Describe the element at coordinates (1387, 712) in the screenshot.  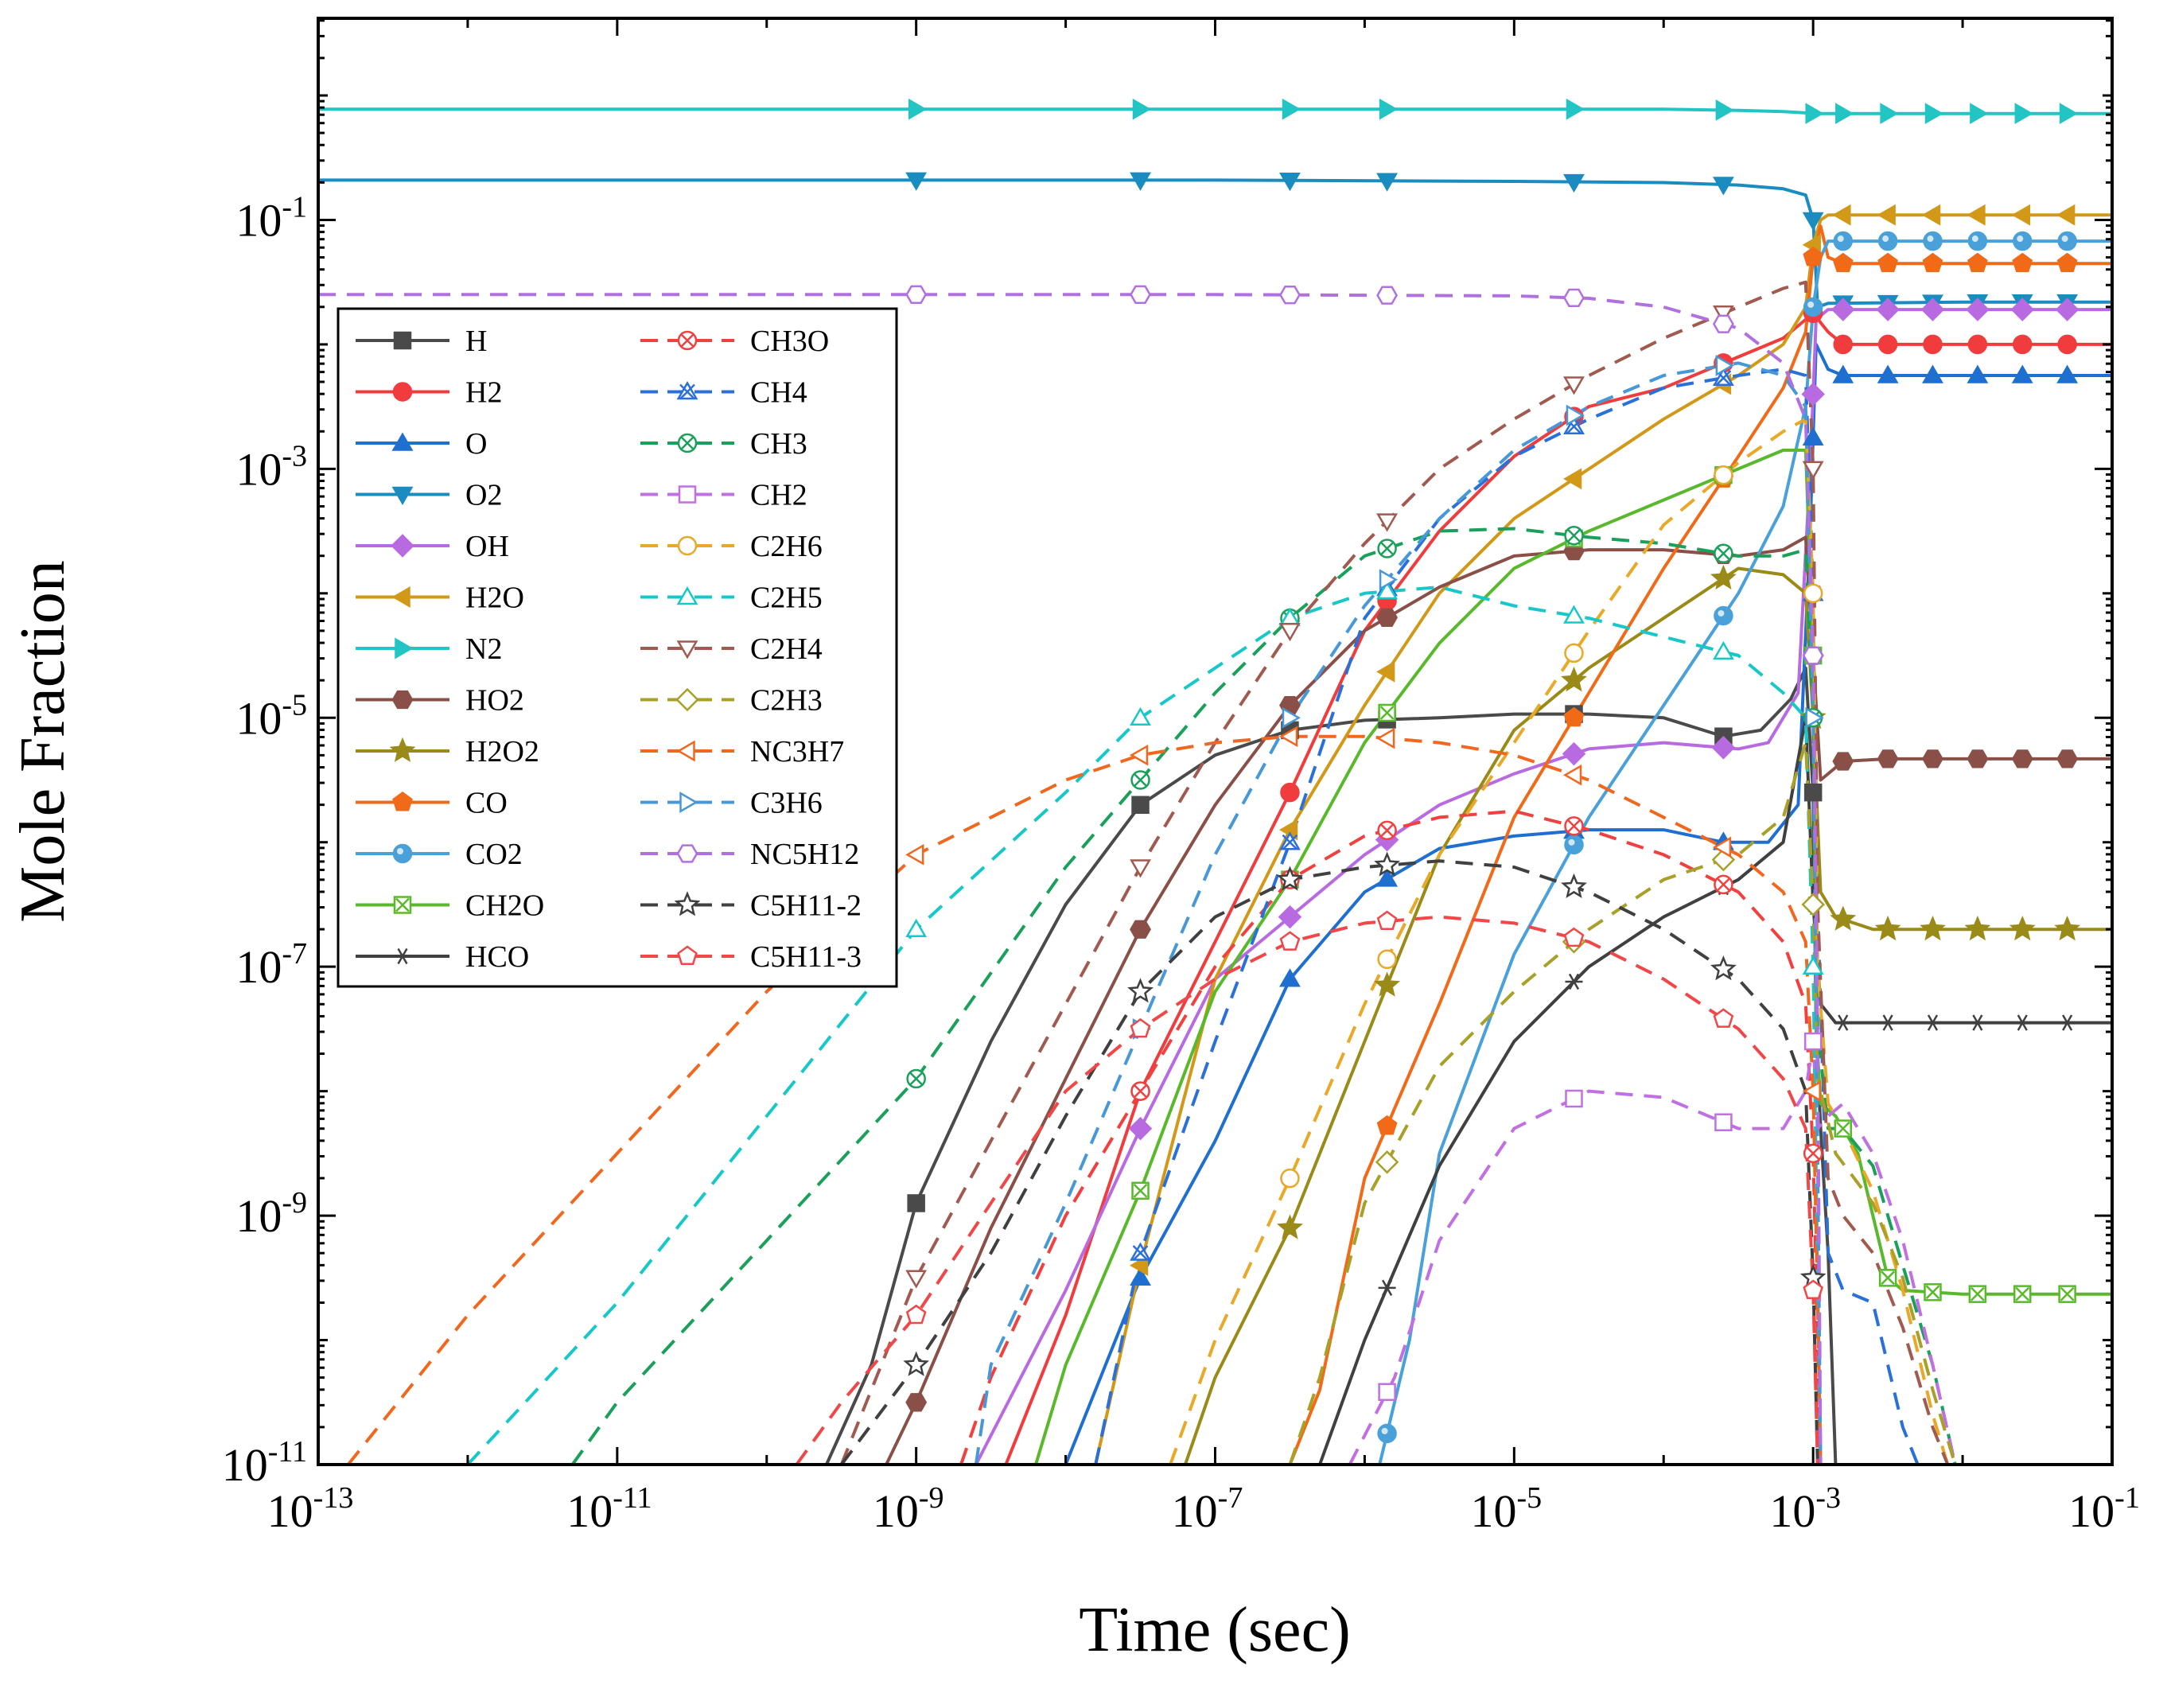
I see `marker-ch2o` at that location.